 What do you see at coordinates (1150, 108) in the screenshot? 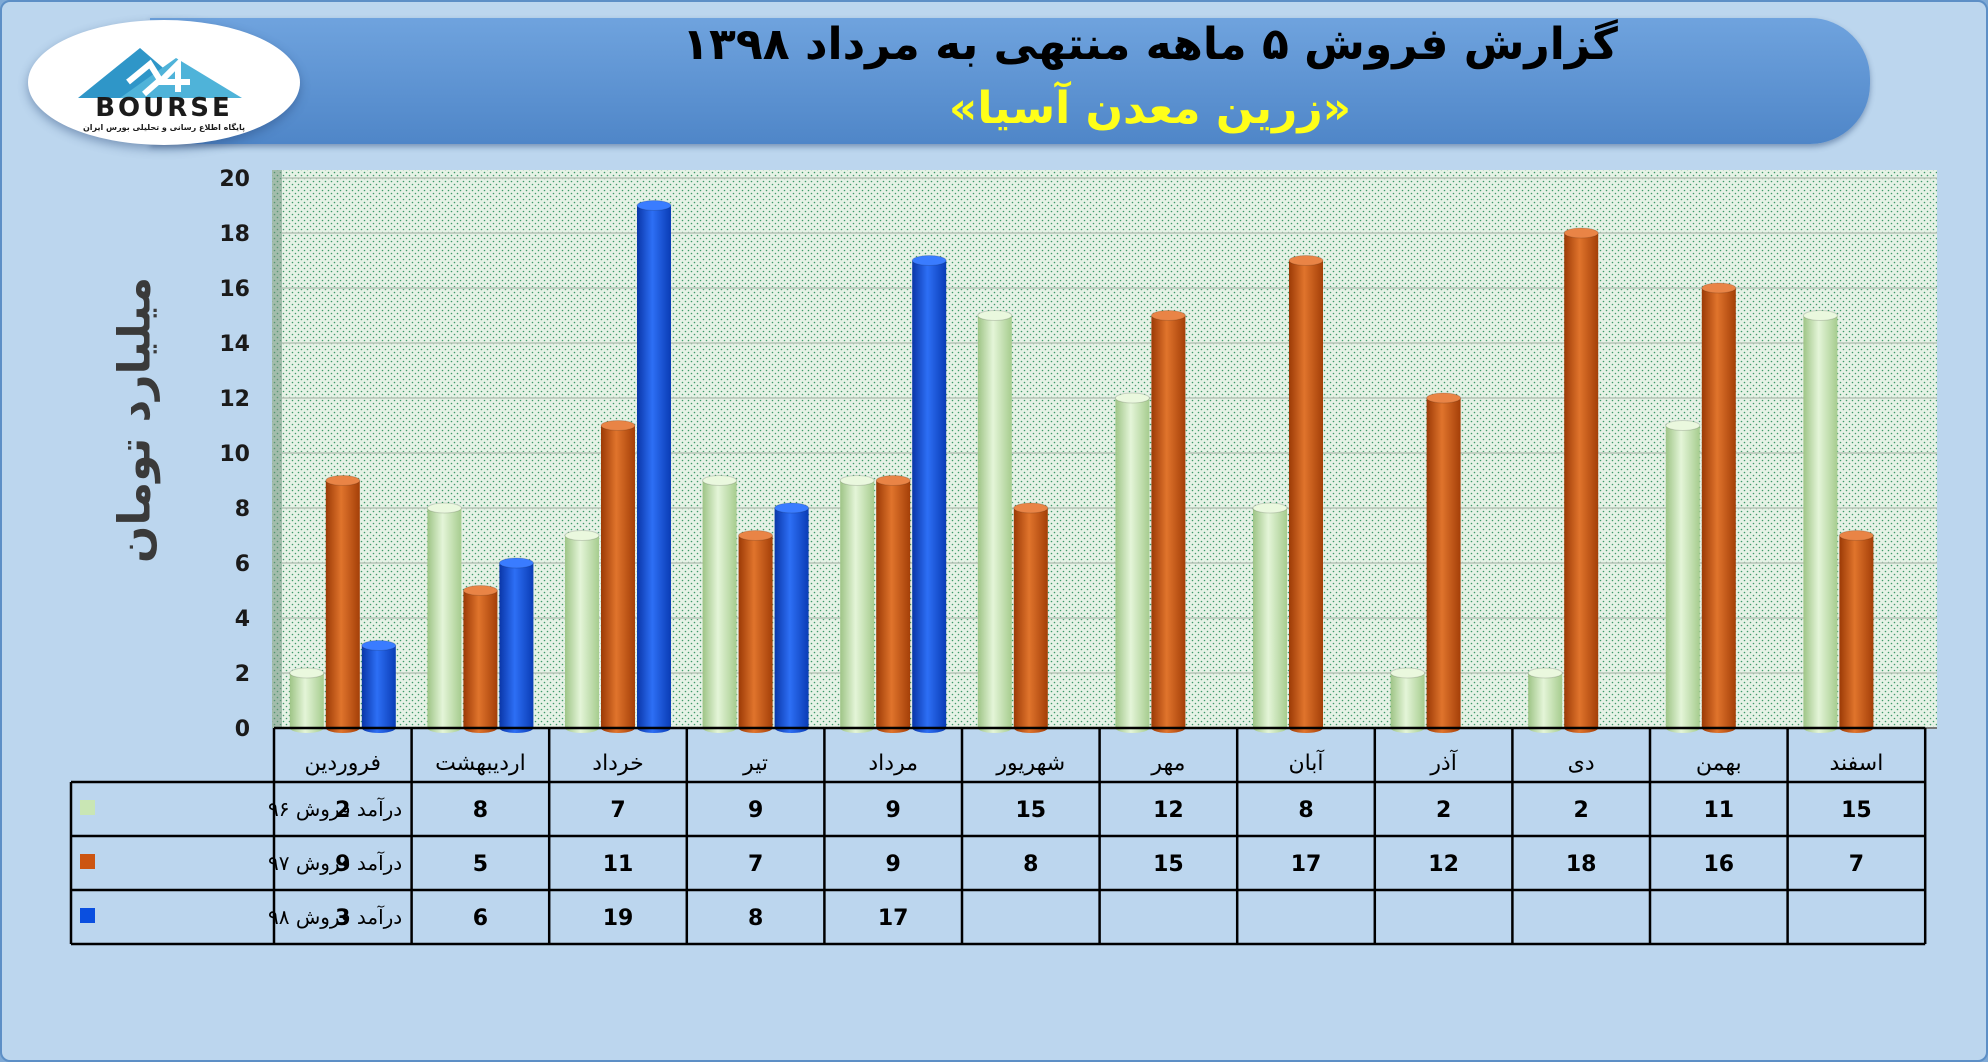
I see `company-name: «زرین معدن آسیا»` at bounding box center [1150, 108].